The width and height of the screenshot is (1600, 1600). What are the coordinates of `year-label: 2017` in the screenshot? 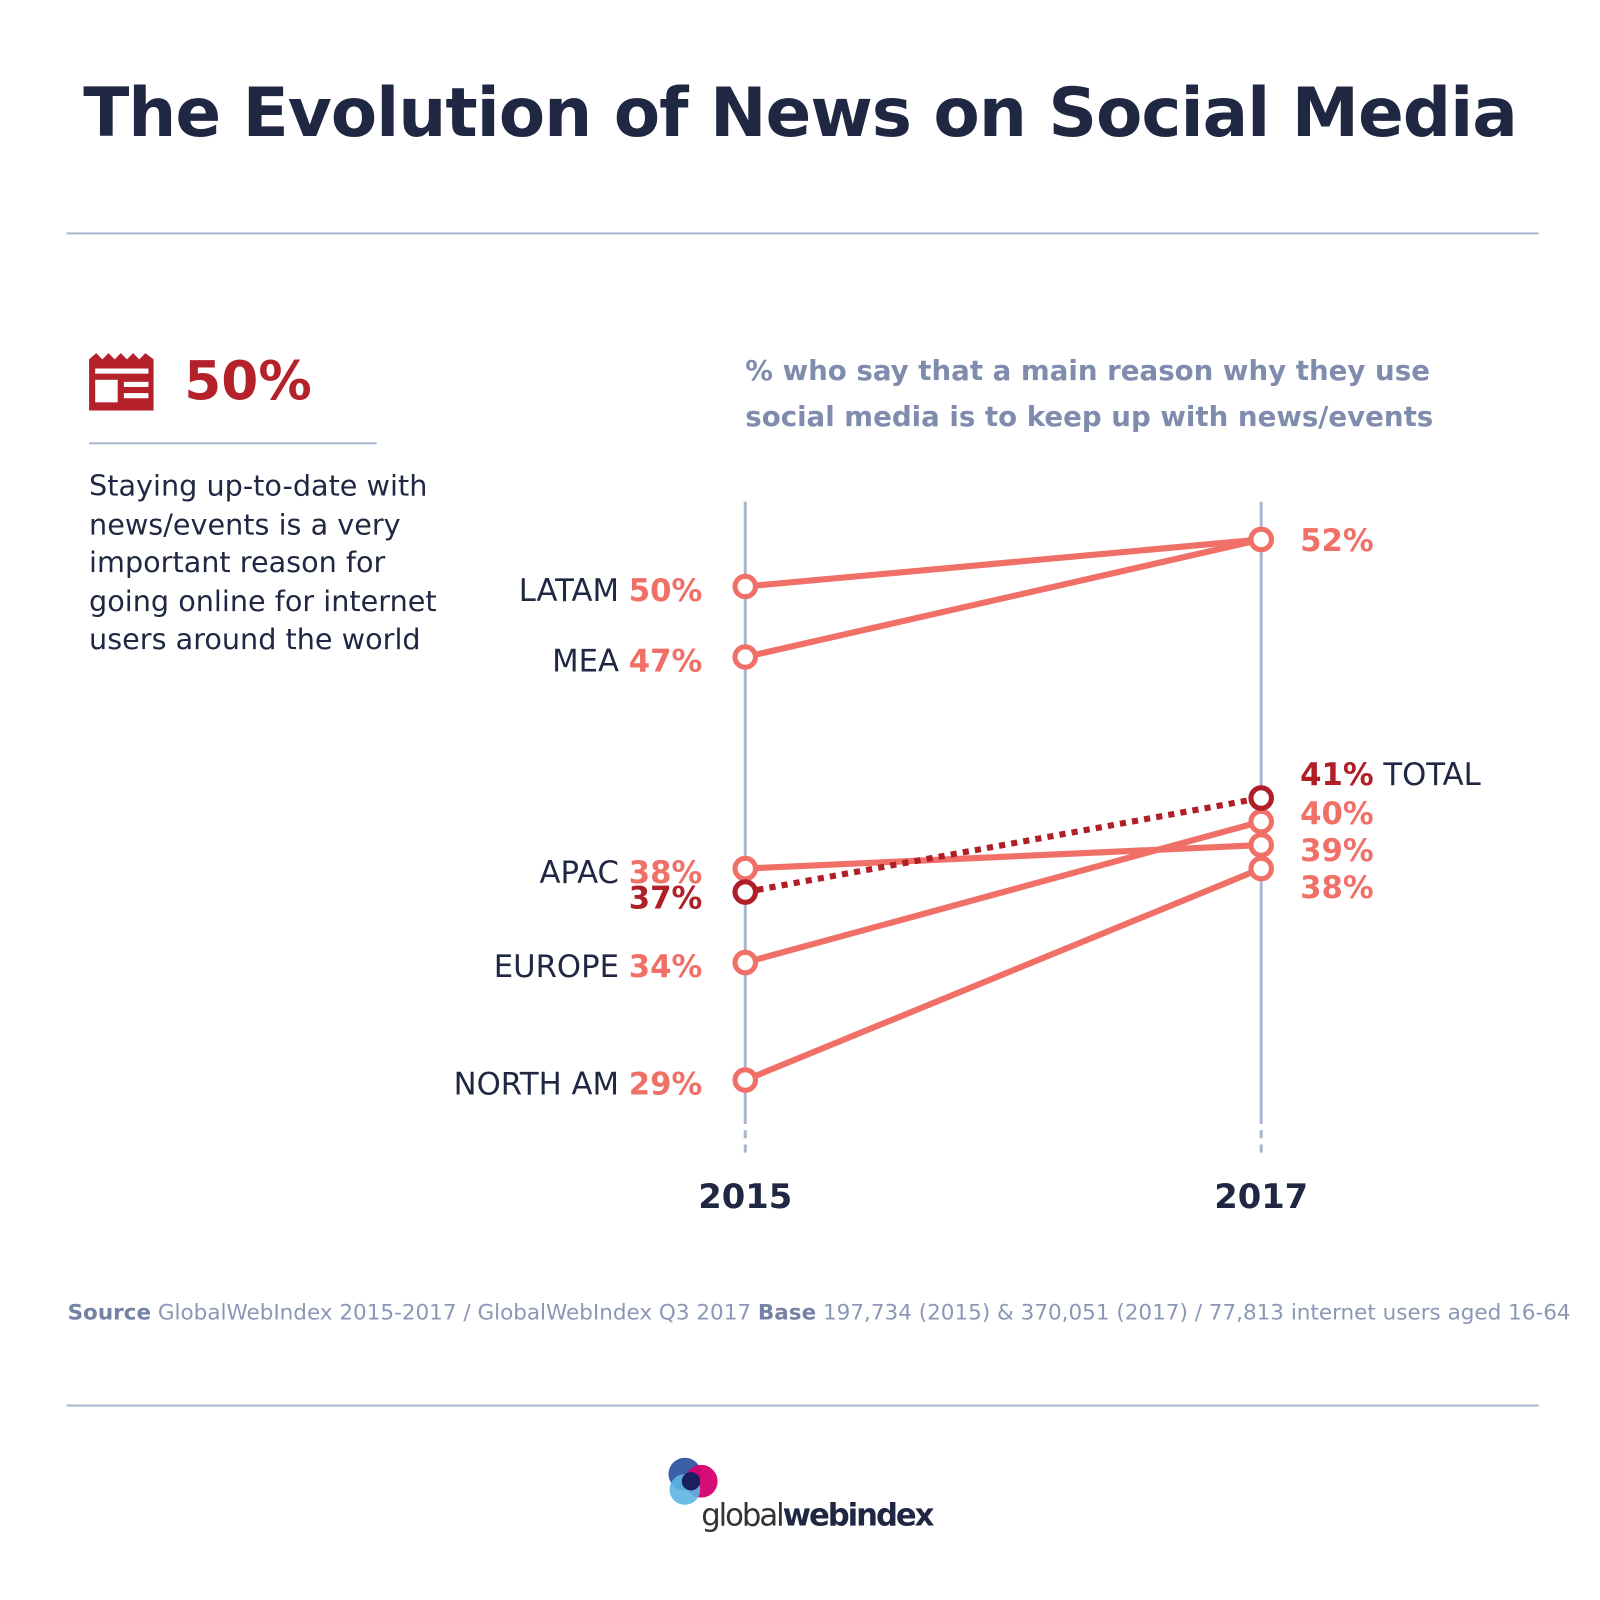 It's located at (1261, 1196).